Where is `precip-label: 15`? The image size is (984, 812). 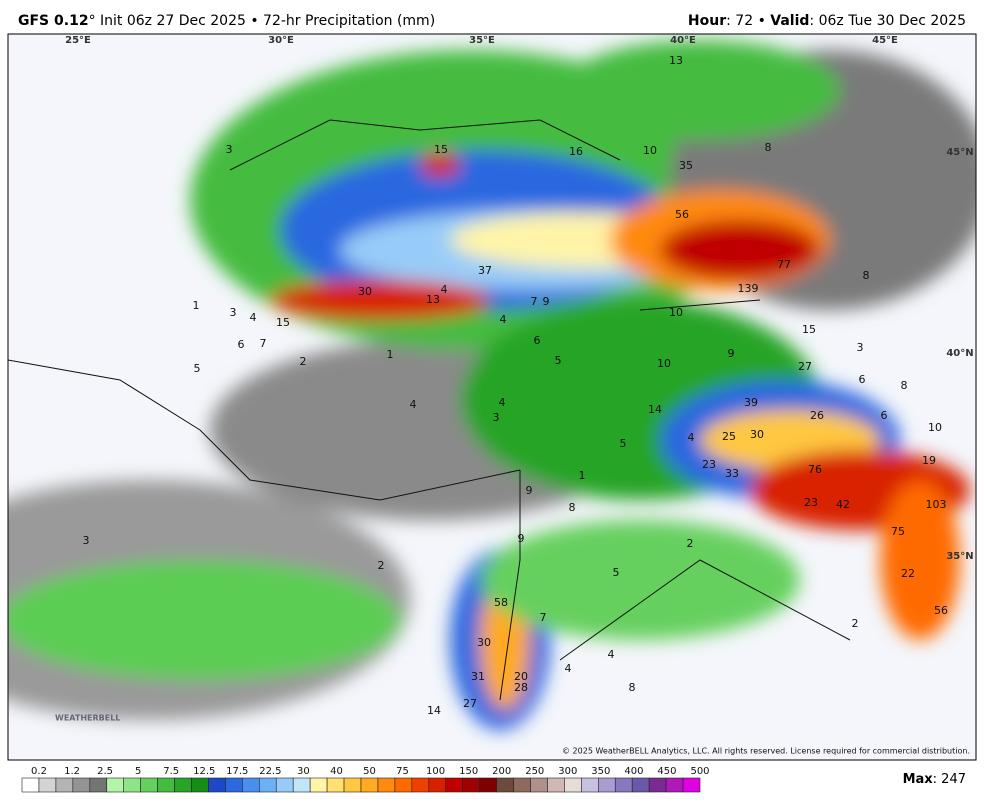
precip-label: 15 is located at coordinates (441, 149).